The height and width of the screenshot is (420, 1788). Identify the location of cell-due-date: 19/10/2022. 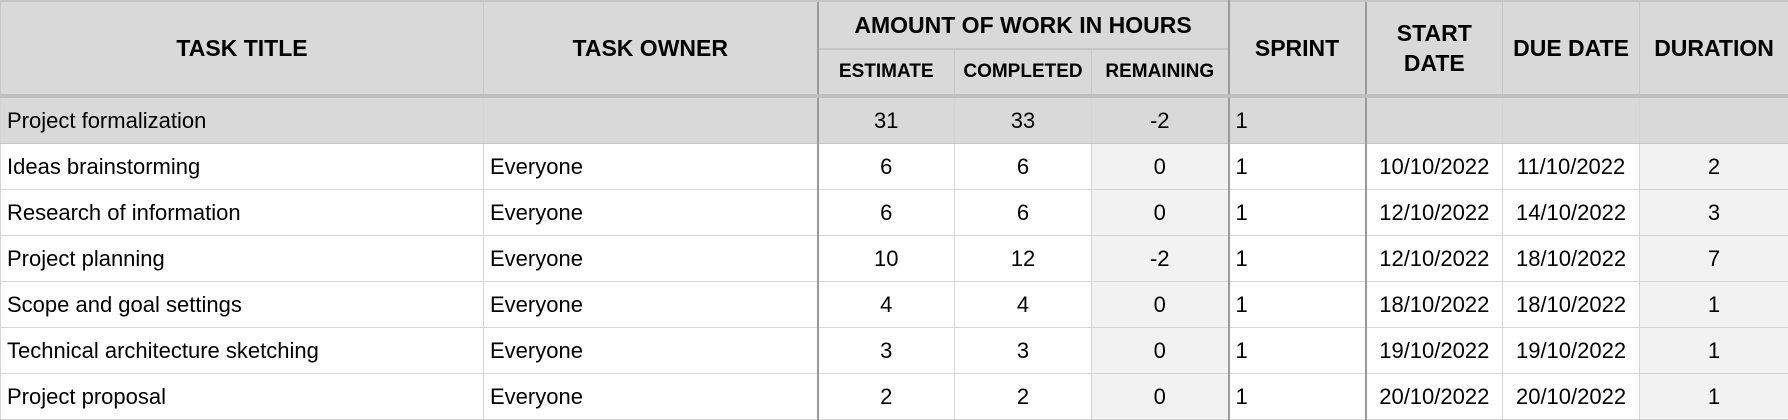
(1571, 351).